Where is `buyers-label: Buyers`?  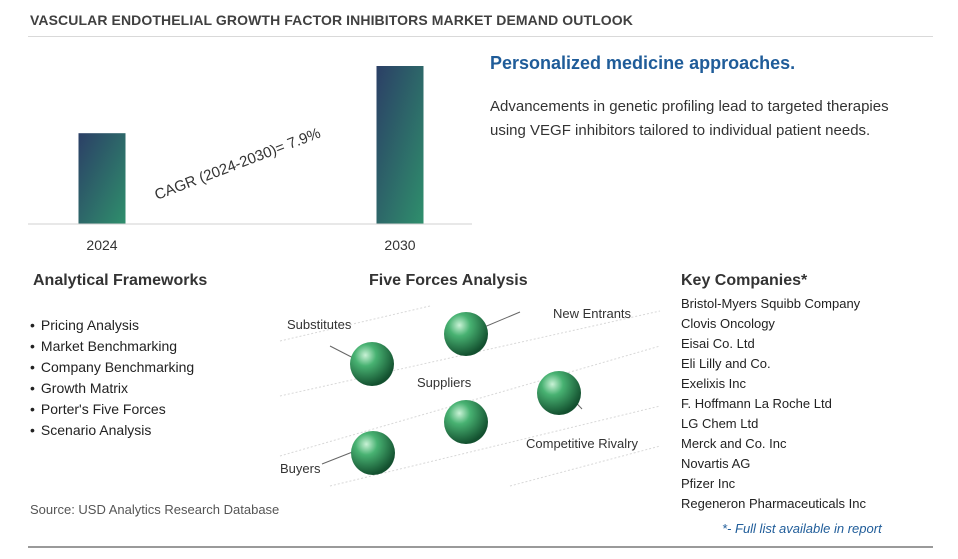 buyers-label: Buyers is located at coordinates (300, 468).